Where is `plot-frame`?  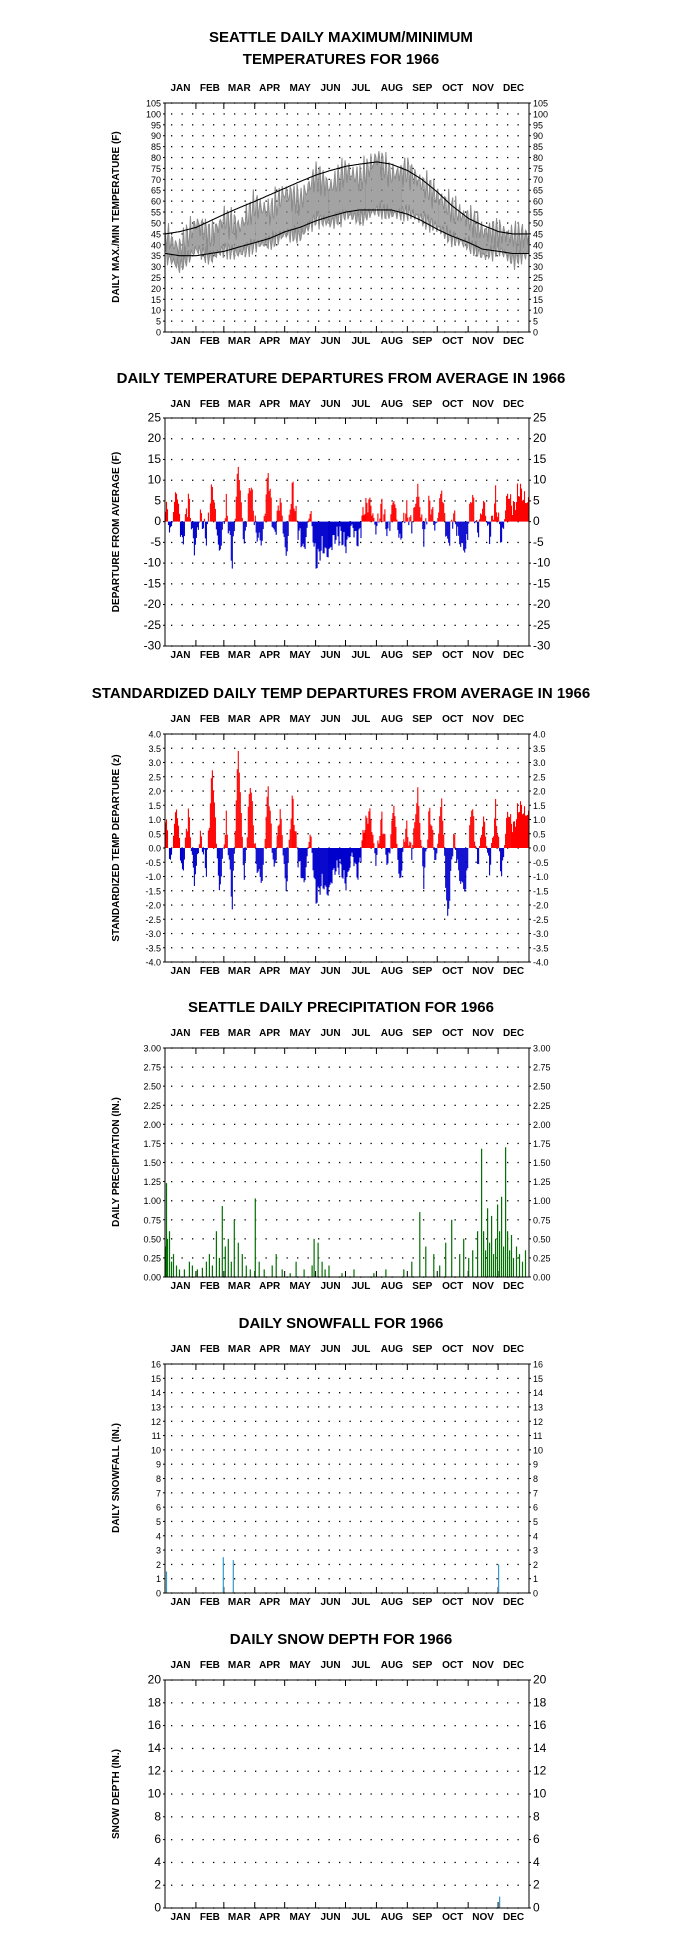
plot-frame is located at coordinates (347, 217).